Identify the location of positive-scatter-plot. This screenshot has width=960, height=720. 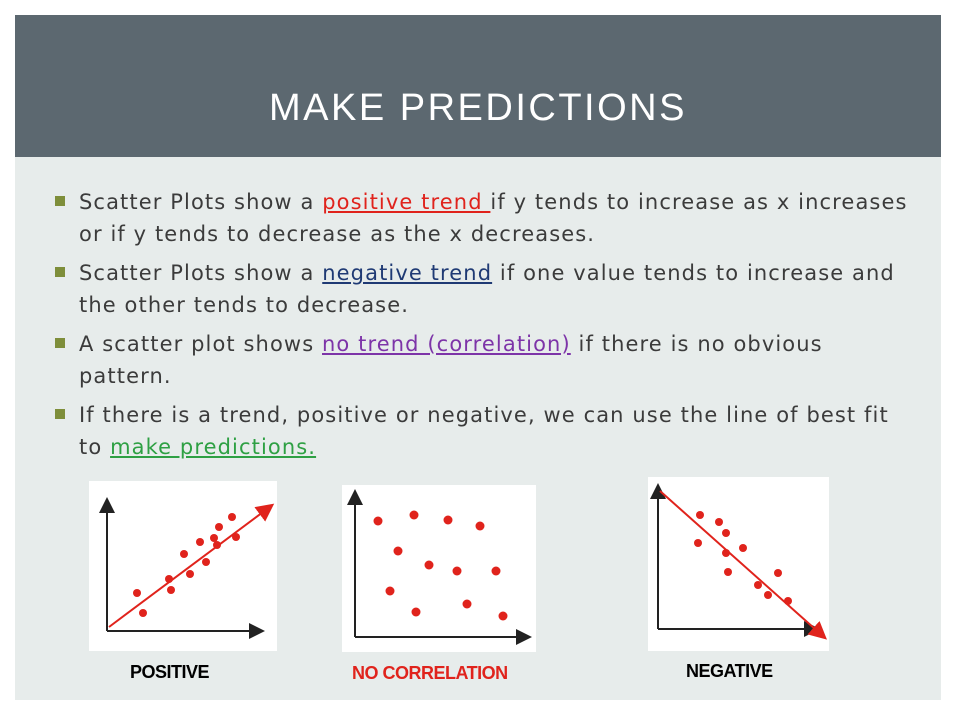
(183, 566).